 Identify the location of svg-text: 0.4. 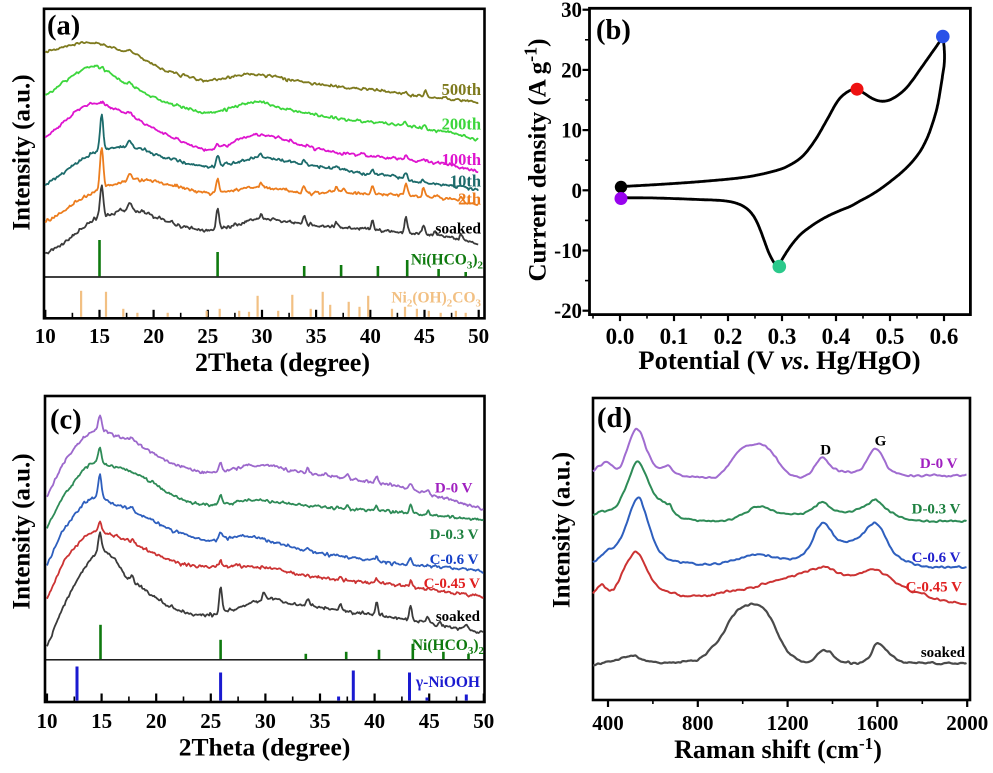
(836, 336).